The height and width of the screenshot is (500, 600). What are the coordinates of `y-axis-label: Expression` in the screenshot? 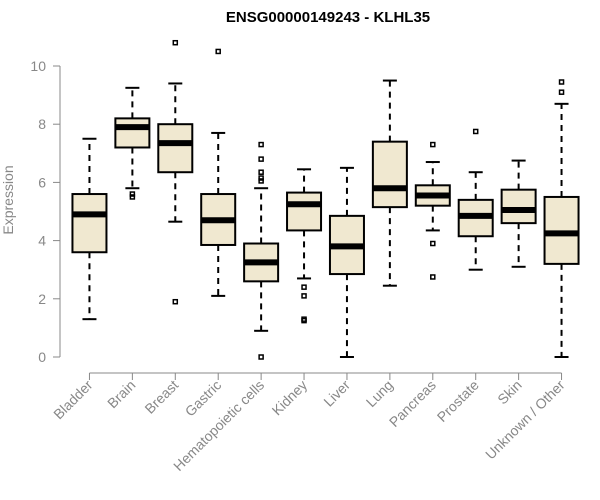 It's located at (8, 199).